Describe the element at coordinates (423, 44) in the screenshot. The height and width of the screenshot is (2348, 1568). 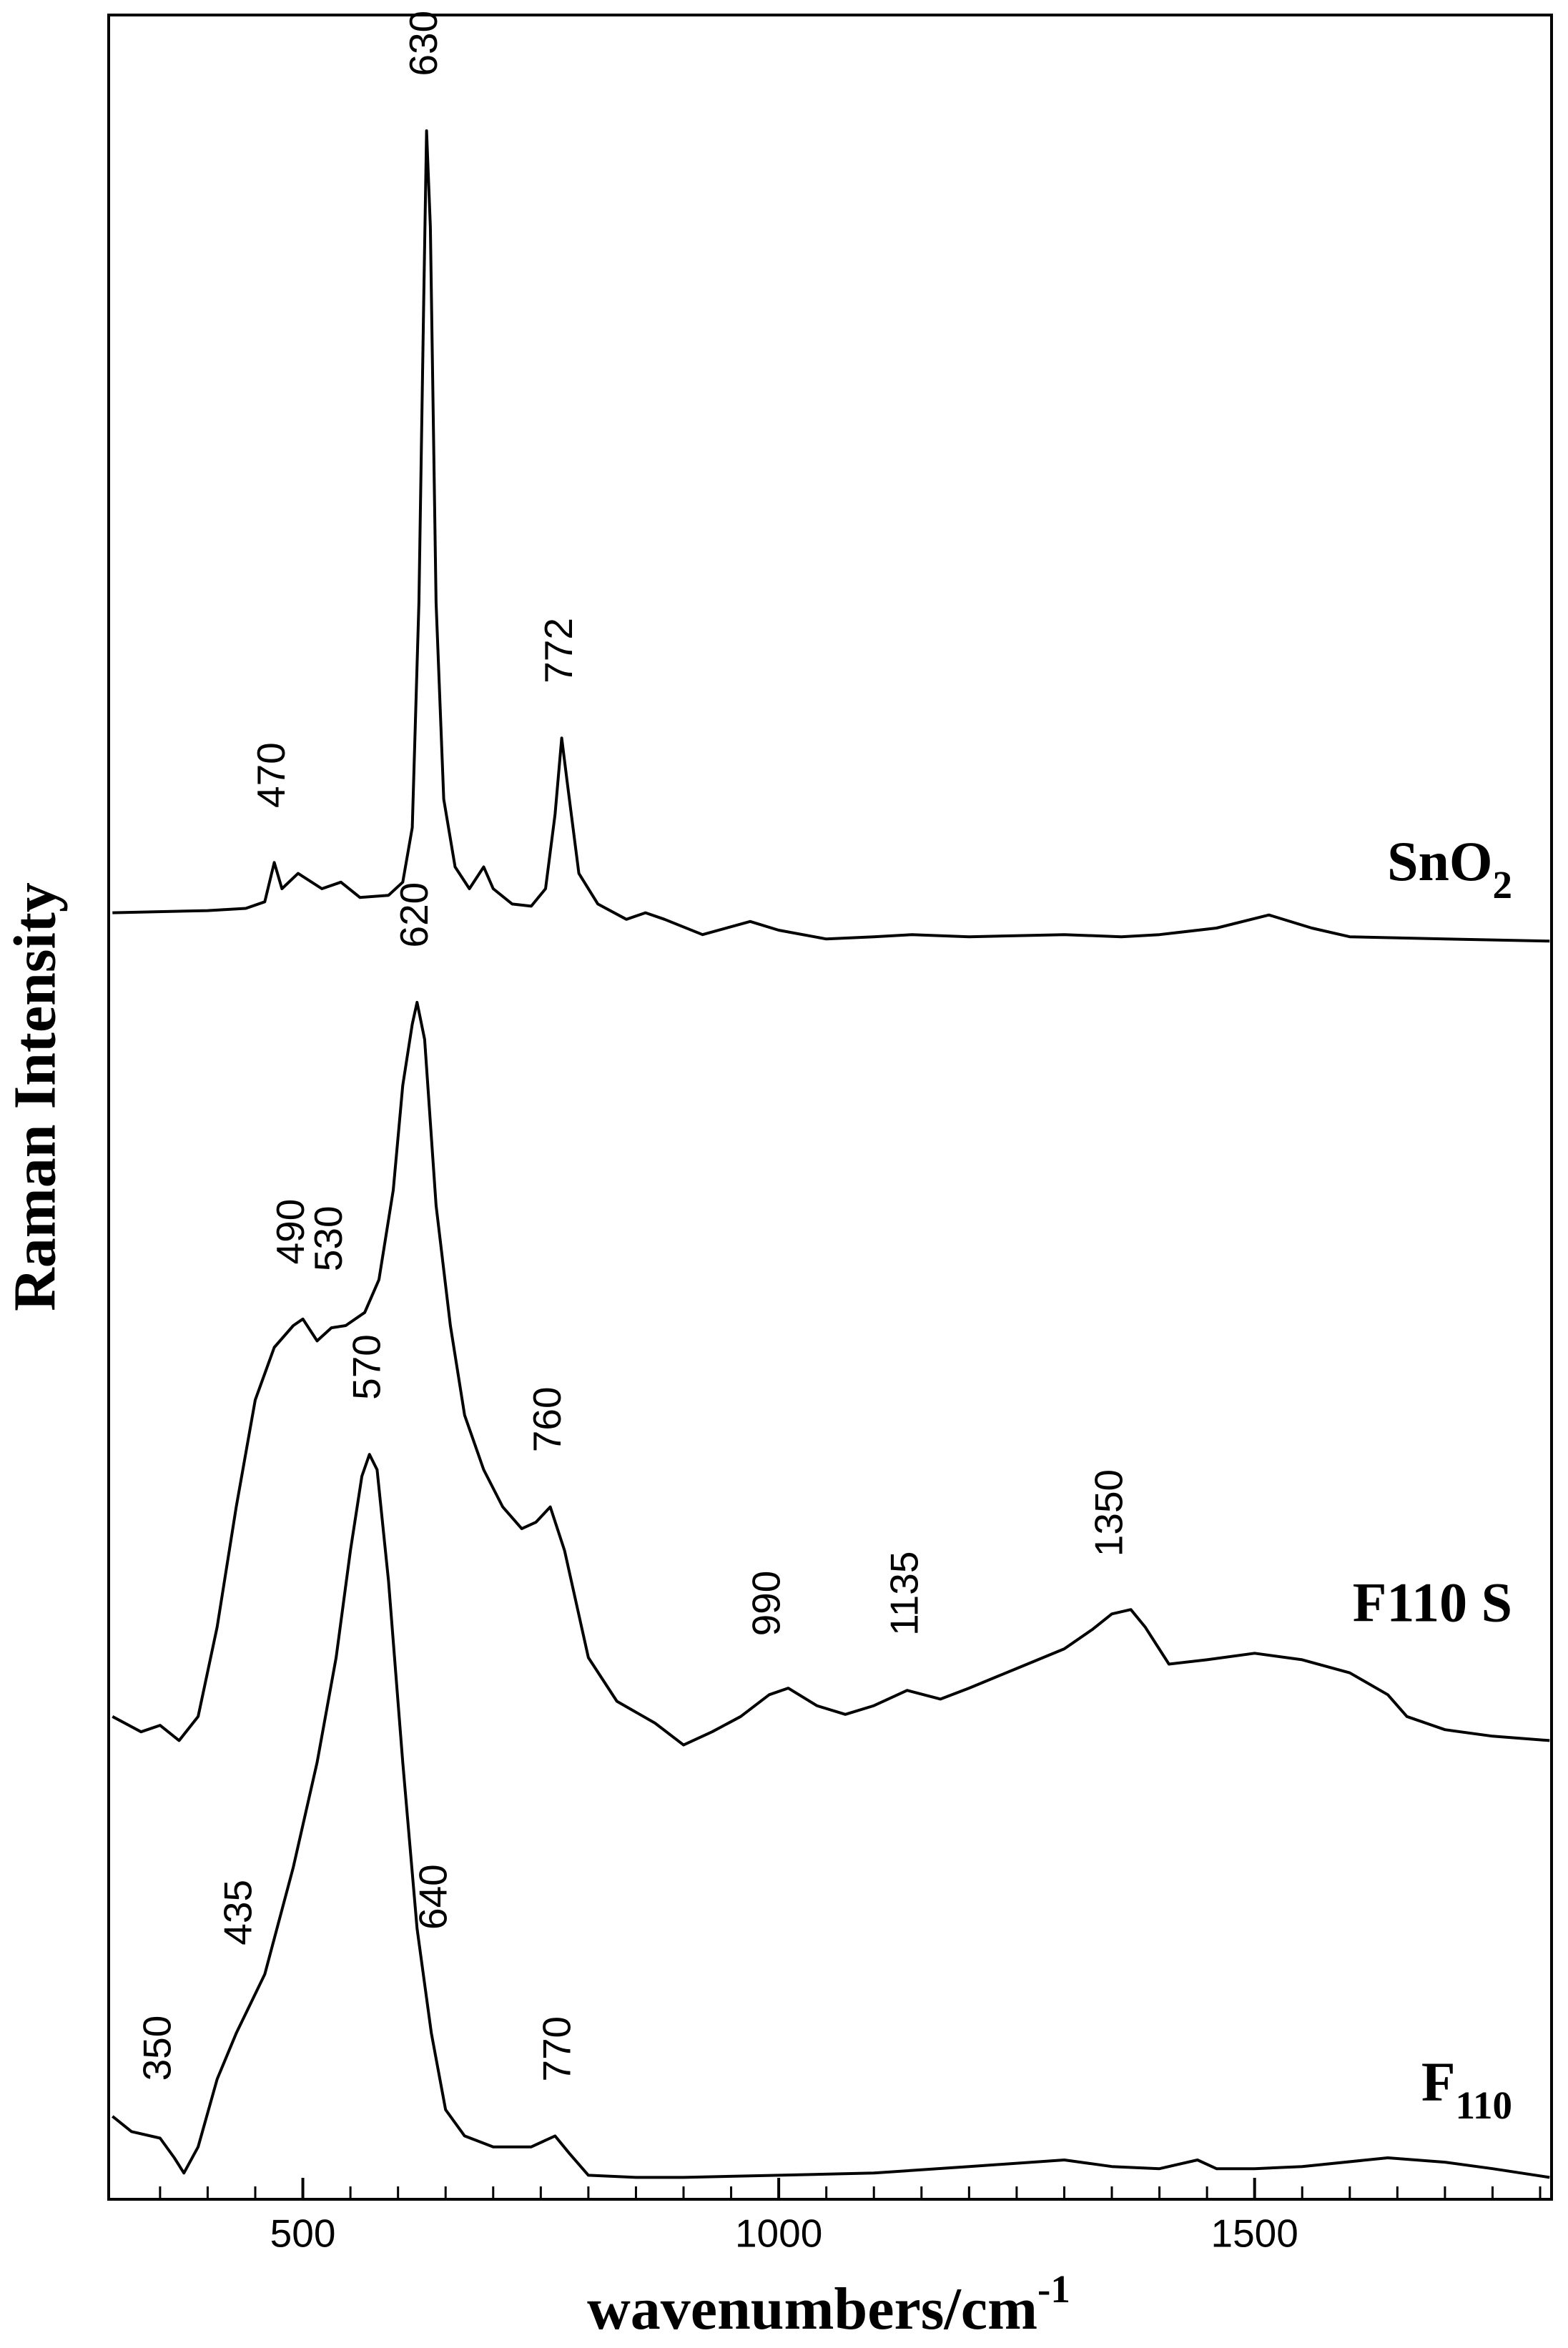
I see `peak-label: 630` at that location.